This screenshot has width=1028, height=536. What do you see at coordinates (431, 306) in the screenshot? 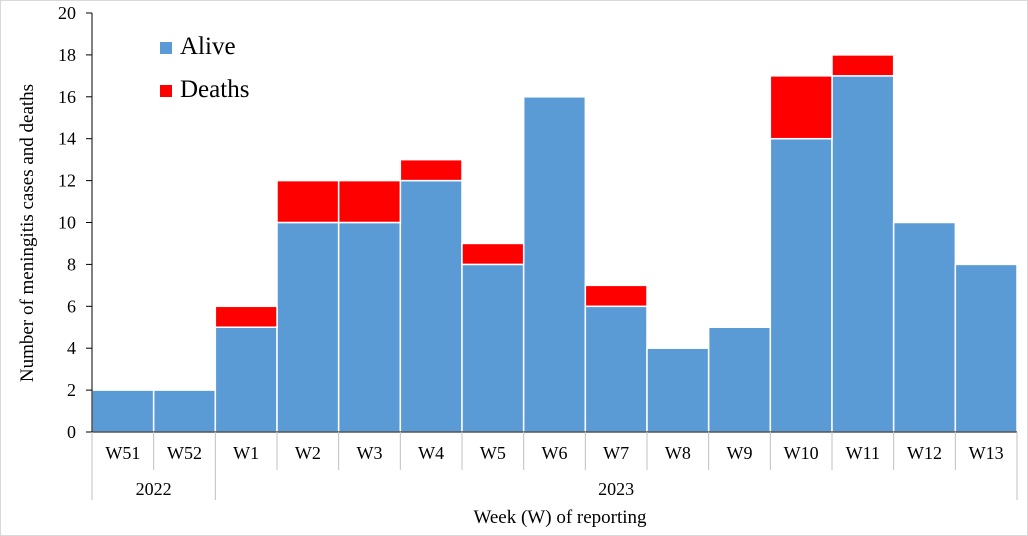
I see `bar-alive-w4` at bounding box center [431, 306].